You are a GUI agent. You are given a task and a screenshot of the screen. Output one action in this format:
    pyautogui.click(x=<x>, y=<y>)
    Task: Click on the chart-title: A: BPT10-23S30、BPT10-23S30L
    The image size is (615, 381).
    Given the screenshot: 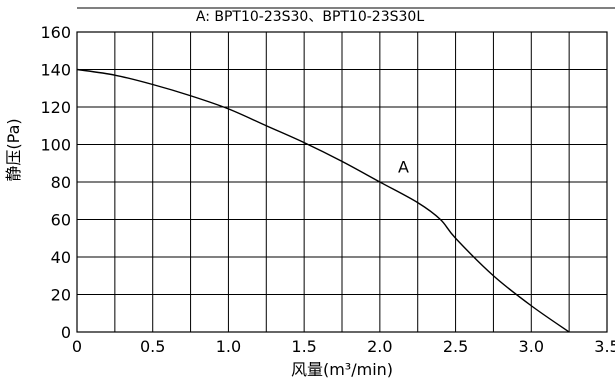 What is the action you would take?
    pyautogui.click(x=310, y=17)
    